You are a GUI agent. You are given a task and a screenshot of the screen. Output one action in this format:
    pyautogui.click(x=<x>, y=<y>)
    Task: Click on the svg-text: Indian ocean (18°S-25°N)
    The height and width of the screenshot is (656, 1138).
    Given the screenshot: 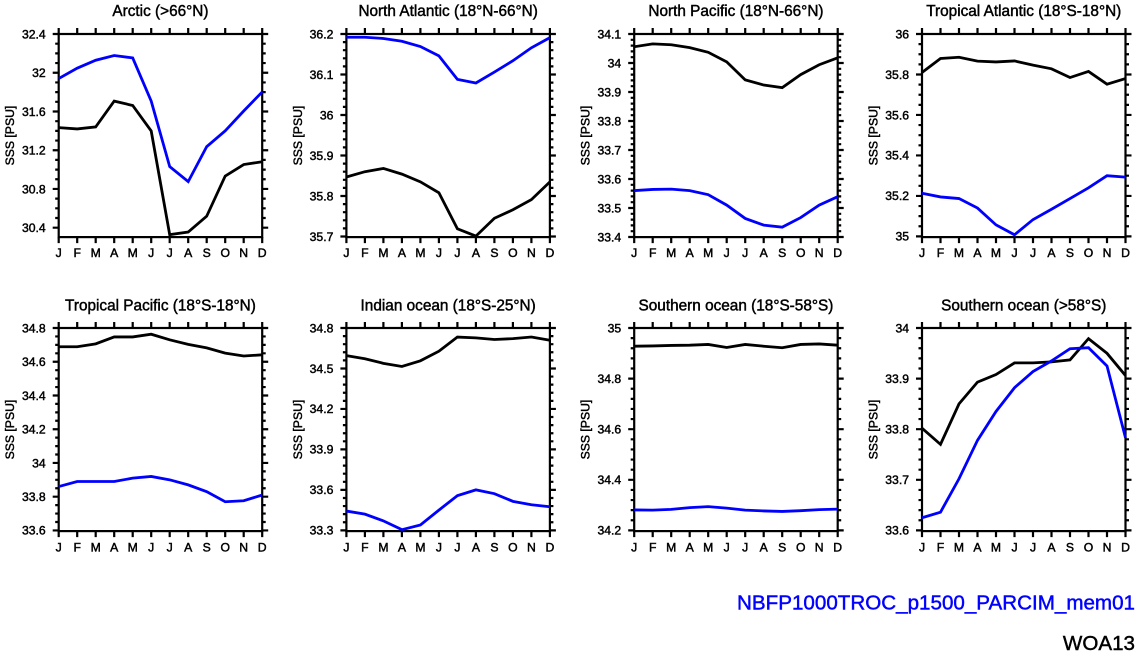 What is the action you would take?
    pyautogui.click(x=448, y=306)
    